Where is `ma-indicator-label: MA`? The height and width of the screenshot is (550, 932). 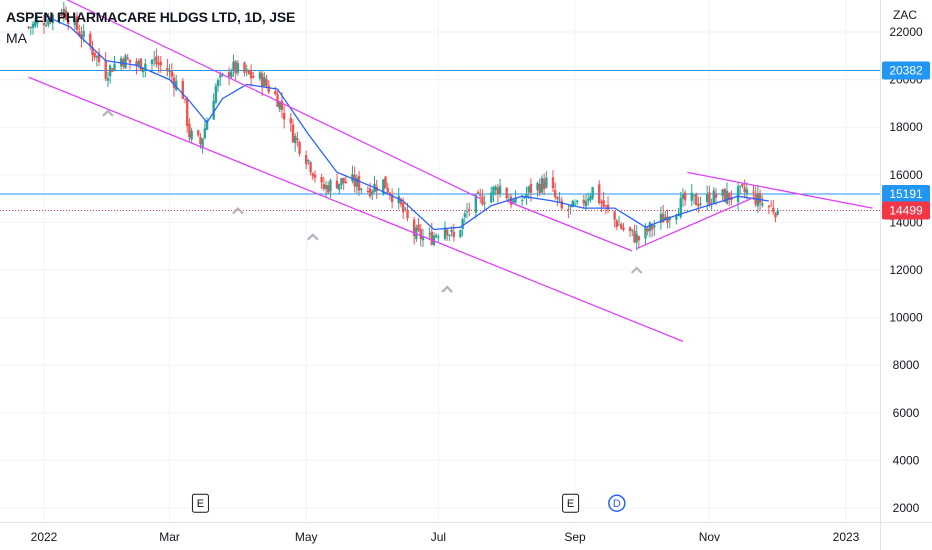
ma-indicator-label: MA is located at coordinates (16, 38).